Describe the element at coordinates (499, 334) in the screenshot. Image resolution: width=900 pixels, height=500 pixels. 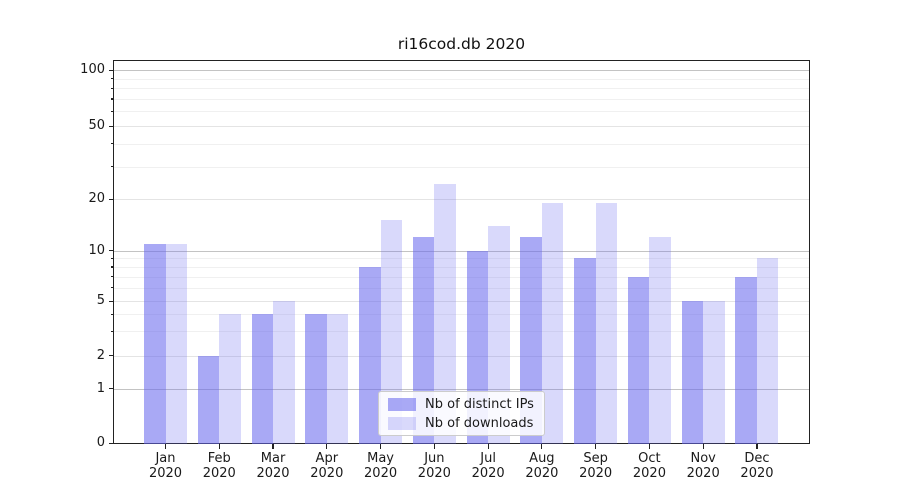
I see `bar-downloads-jul` at that location.